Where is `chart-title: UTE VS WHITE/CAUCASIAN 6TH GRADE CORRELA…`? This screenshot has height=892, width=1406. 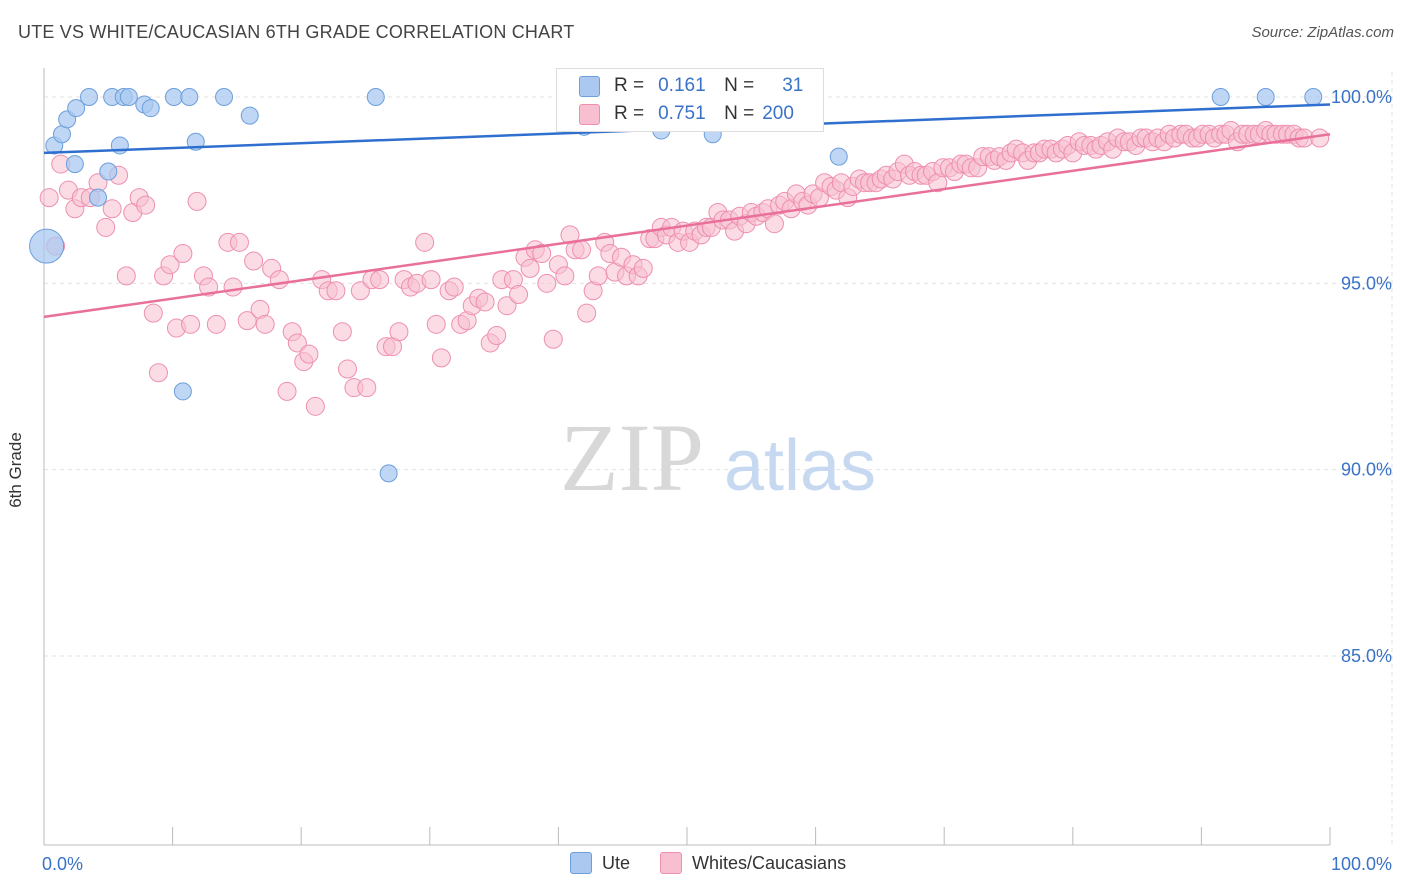 chart-title: UTE VS WHITE/CAUCASIAN 6TH GRADE CORRELA… is located at coordinates (296, 32).